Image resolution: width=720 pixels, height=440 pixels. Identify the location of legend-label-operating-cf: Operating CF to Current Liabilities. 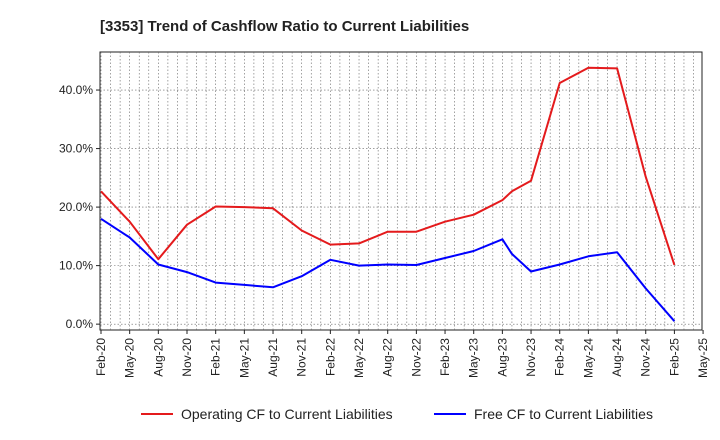
(287, 414).